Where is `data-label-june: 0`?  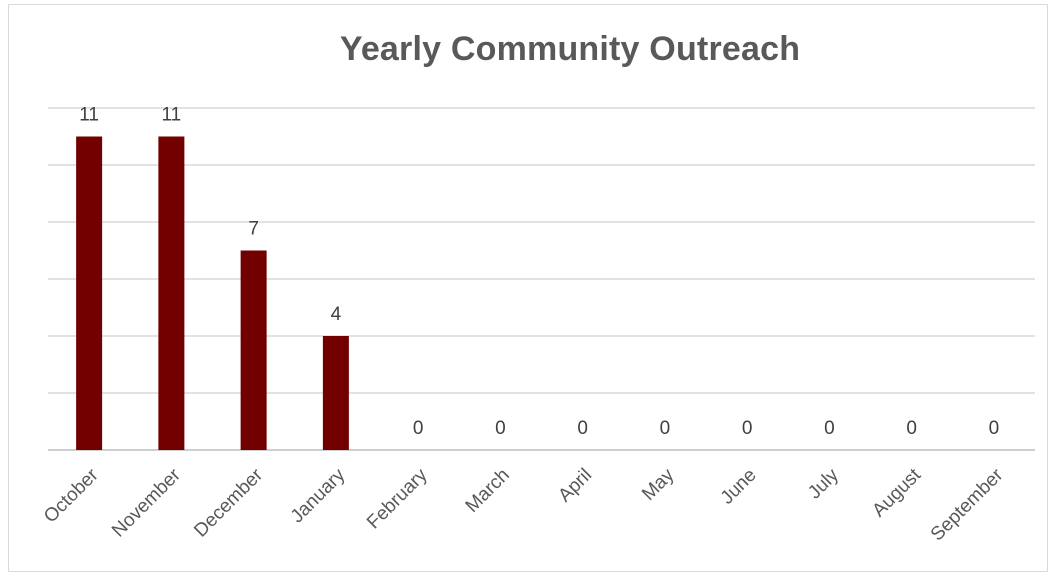 data-label-june: 0 is located at coordinates (747, 428).